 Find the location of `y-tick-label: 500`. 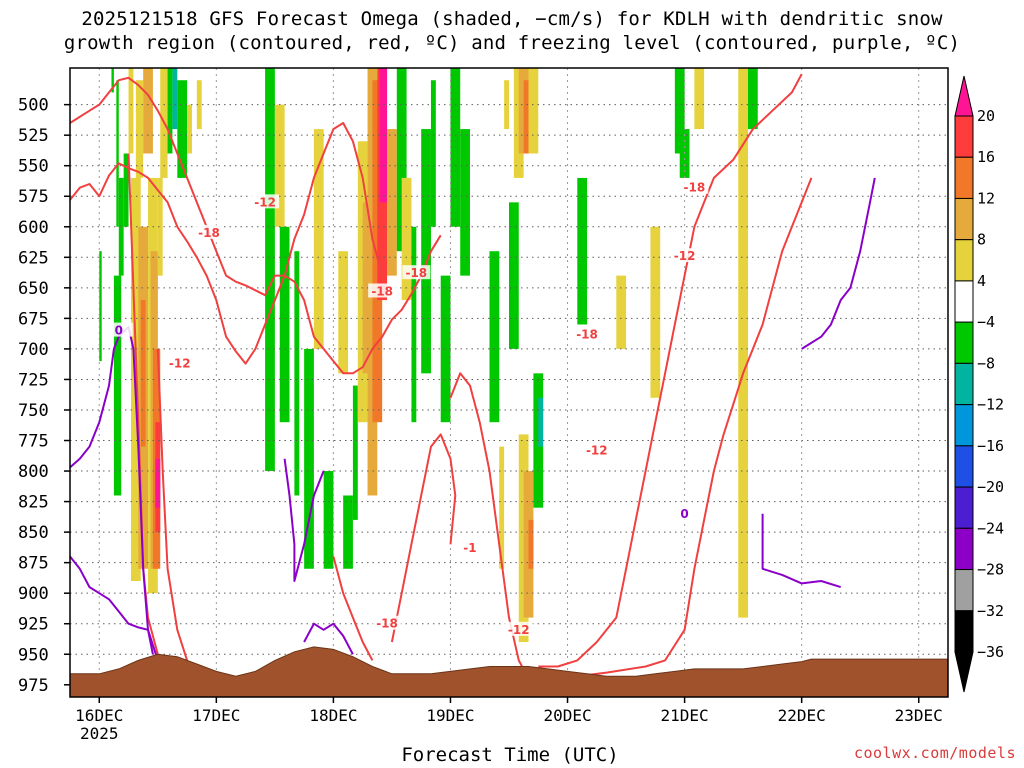

y-tick-label: 500 is located at coordinates (33, 106).